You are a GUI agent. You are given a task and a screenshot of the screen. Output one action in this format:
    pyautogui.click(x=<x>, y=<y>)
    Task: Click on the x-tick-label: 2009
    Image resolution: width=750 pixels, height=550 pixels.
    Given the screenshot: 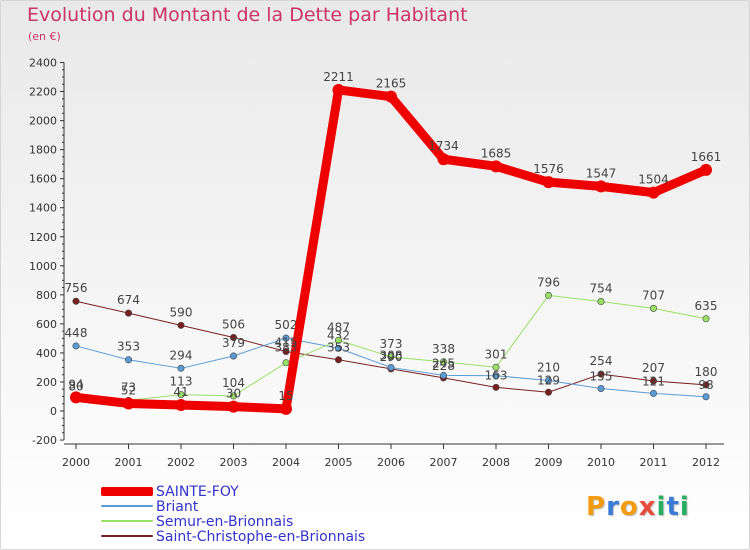 What is the action you would take?
    pyautogui.click(x=549, y=462)
    